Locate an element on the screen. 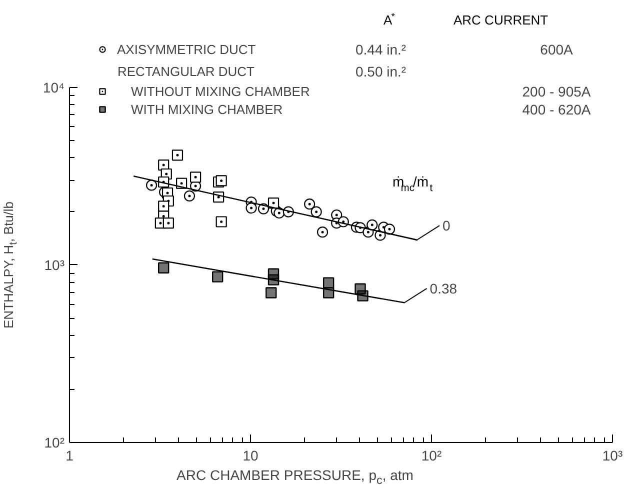  legend-label: AXISYMMETRIC DUCT is located at coordinates (186, 49).